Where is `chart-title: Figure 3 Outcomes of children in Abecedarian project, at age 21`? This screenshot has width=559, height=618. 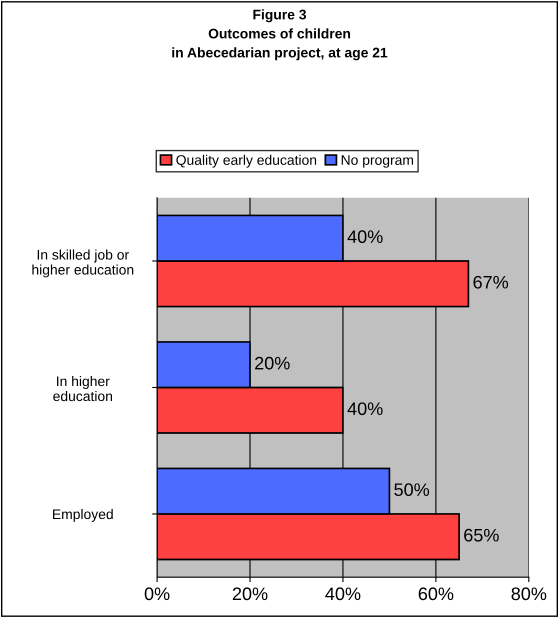
chart-title: Figure 3 Outcomes of children in Abecedarian project, at age 21 is located at coordinates (280, 34).